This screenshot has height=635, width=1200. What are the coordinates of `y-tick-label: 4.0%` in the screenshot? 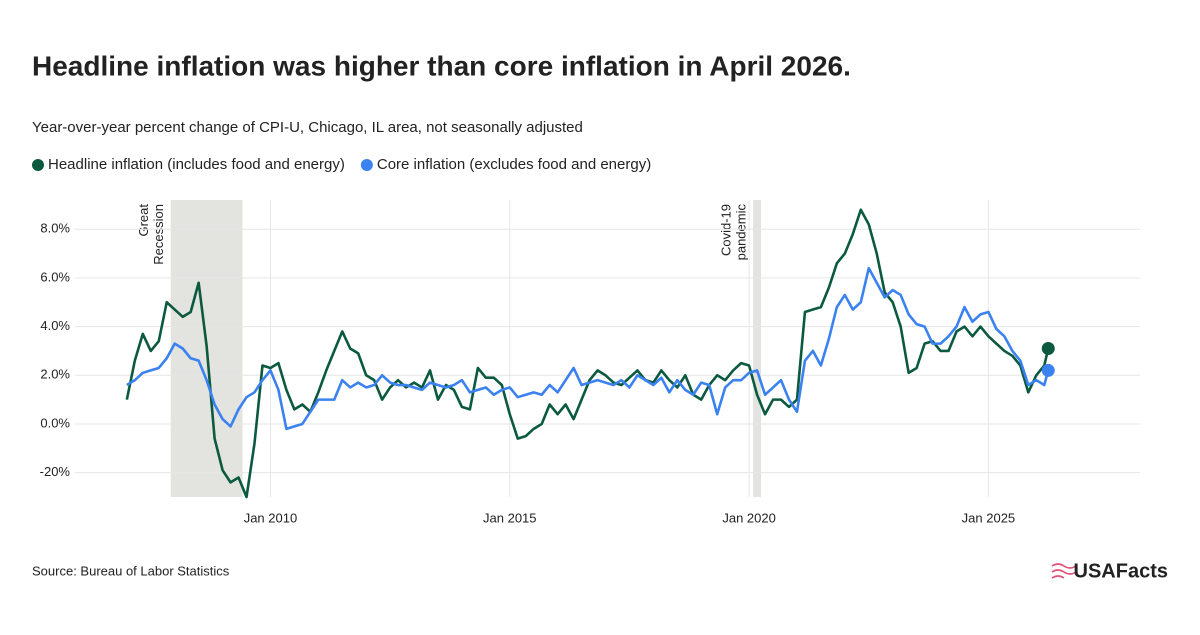 It's located at (55, 325).